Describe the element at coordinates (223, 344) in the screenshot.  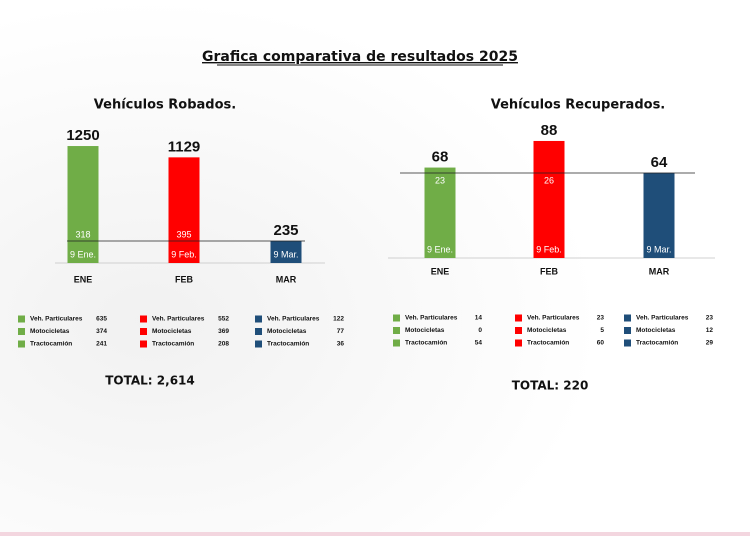
I see `legend-value: 208` at that location.